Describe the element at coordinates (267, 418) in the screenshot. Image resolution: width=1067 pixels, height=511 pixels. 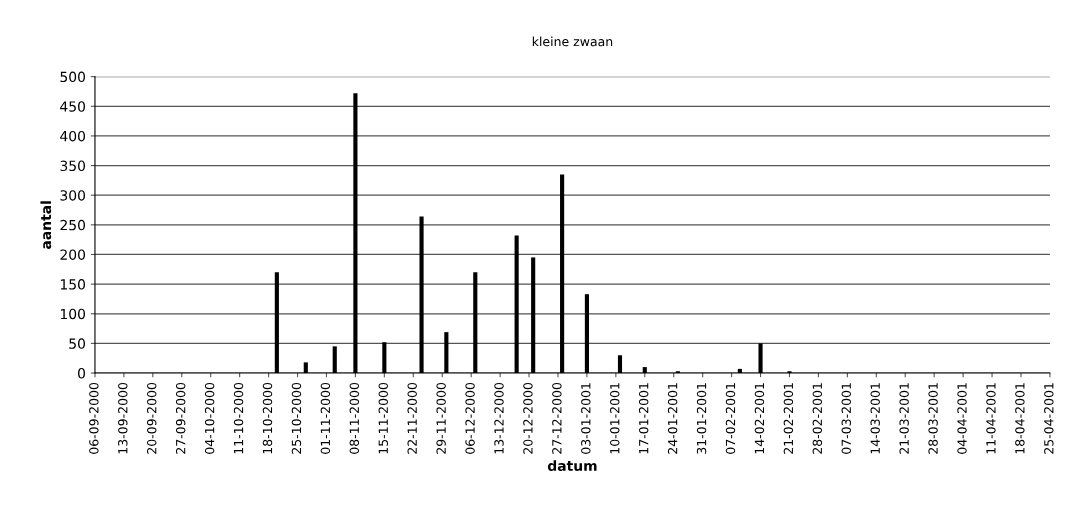
I see `x-tick-label: 18-10-2000` at that location.